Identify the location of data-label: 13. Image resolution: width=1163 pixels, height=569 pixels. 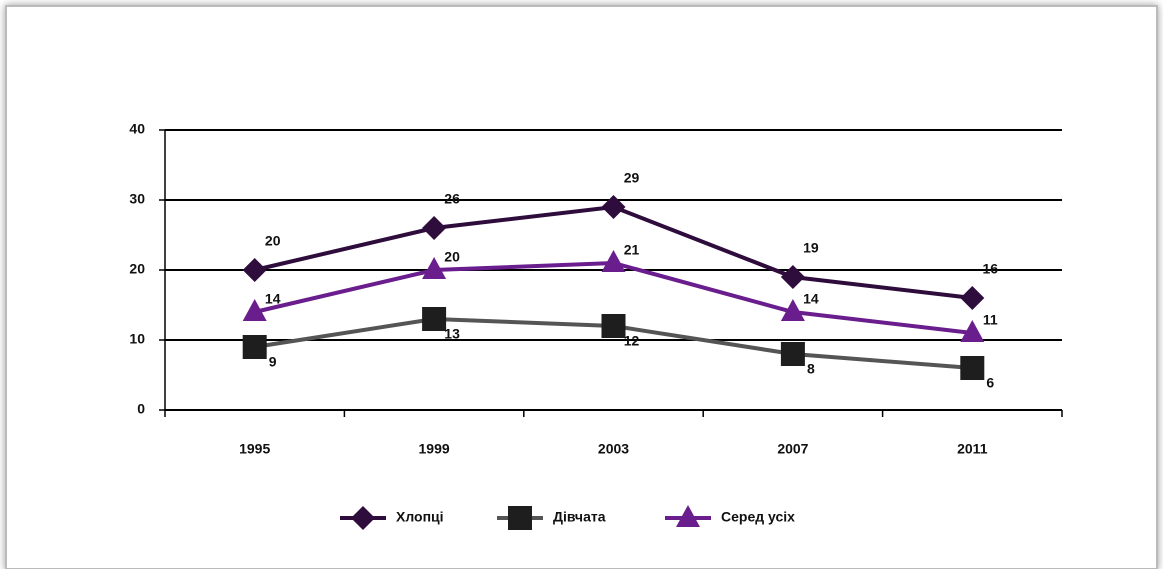
(452, 334).